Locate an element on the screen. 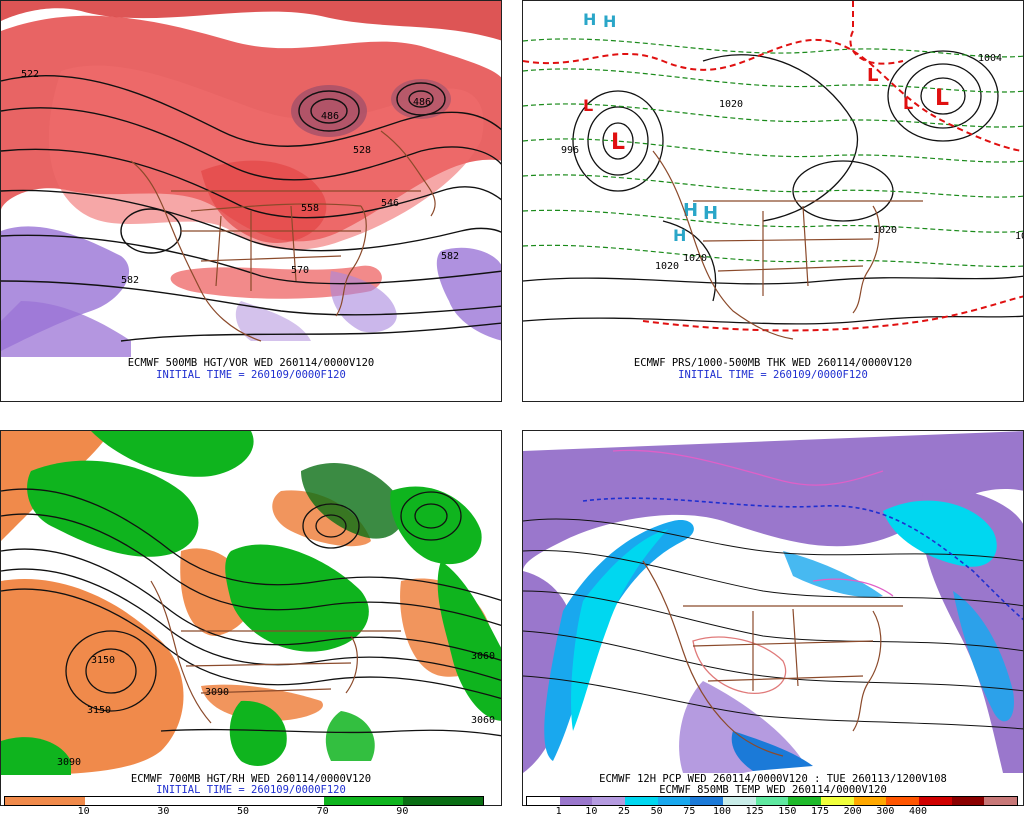  contour-label: 528 is located at coordinates (362, 150).